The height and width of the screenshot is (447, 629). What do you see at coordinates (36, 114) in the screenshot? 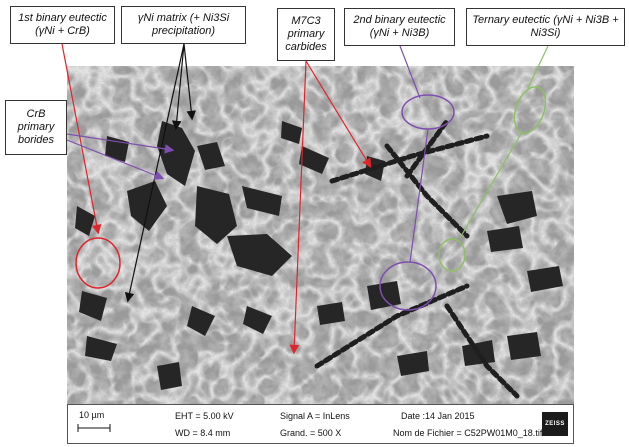
I see `label-borides-line1: CrB` at bounding box center [36, 114].